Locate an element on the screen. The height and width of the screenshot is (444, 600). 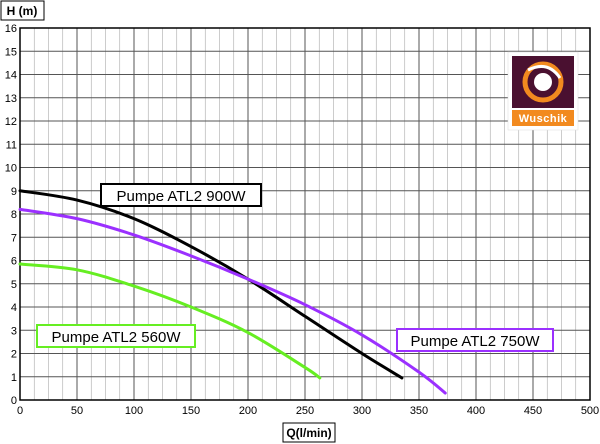
y-tick-label: 16 is located at coordinates (11, 29).